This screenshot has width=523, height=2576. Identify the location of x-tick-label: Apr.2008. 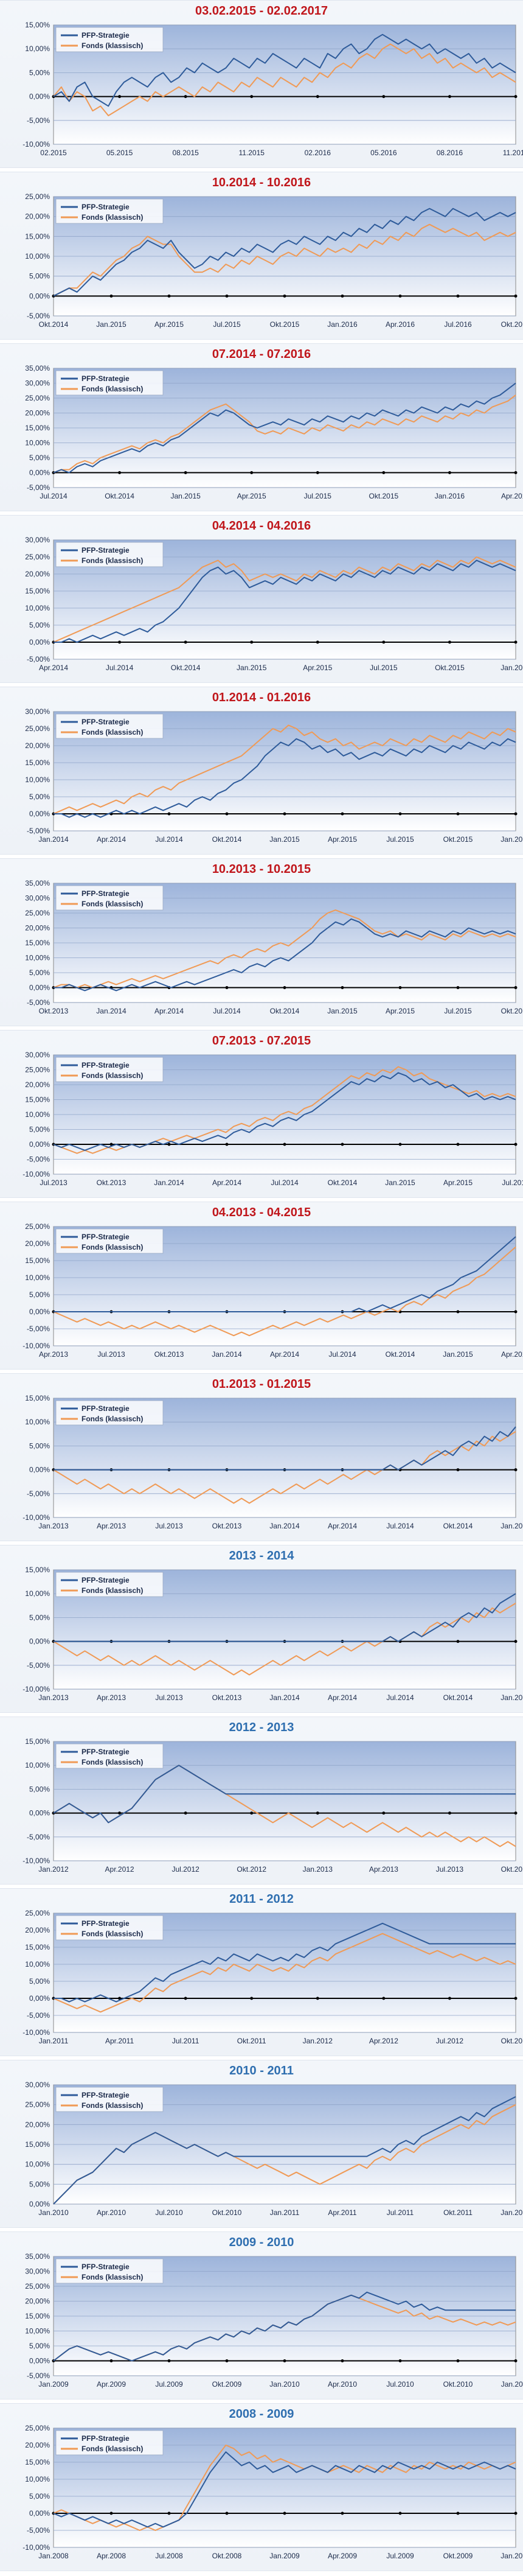
(112, 2556).